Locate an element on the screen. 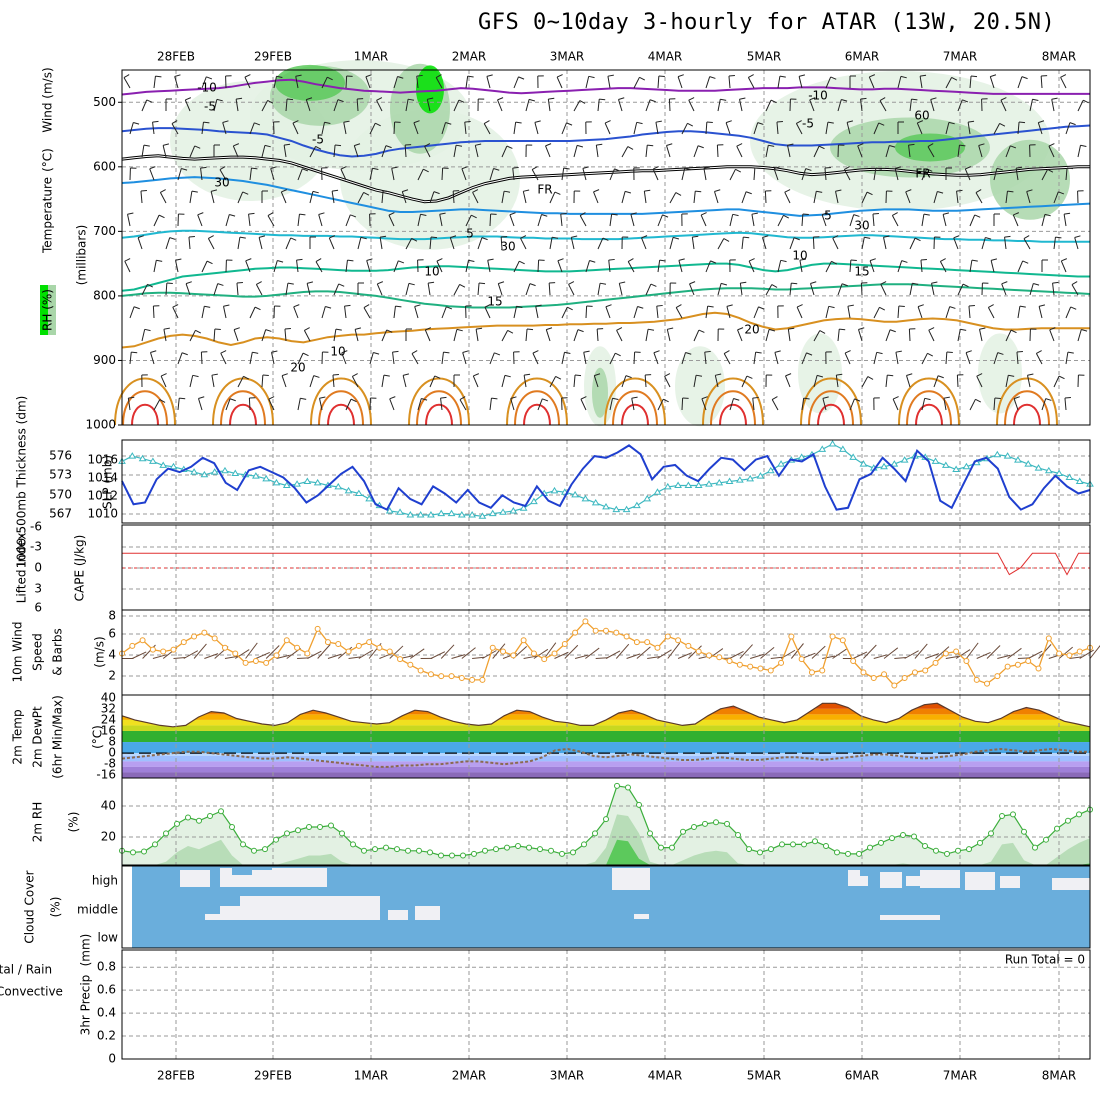  height-axis-label: (millibars) is located at coordinates (82, 255).